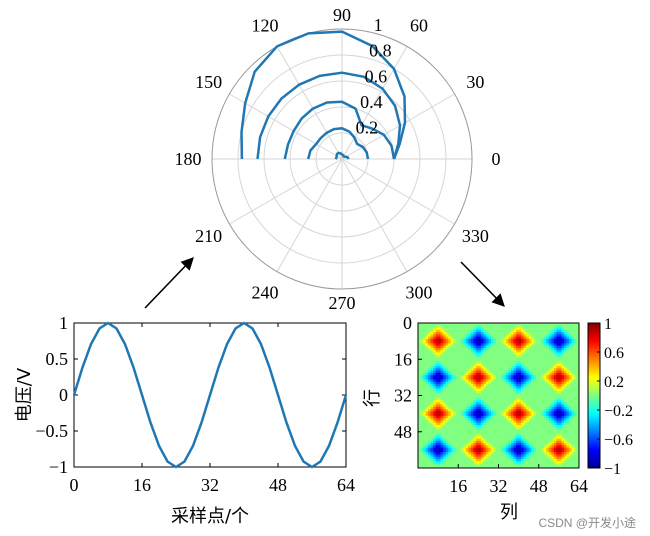 The height and width of the screenshot is (536, 650). I want to click on polar-theta-label-300: 300, so click(419, 292).